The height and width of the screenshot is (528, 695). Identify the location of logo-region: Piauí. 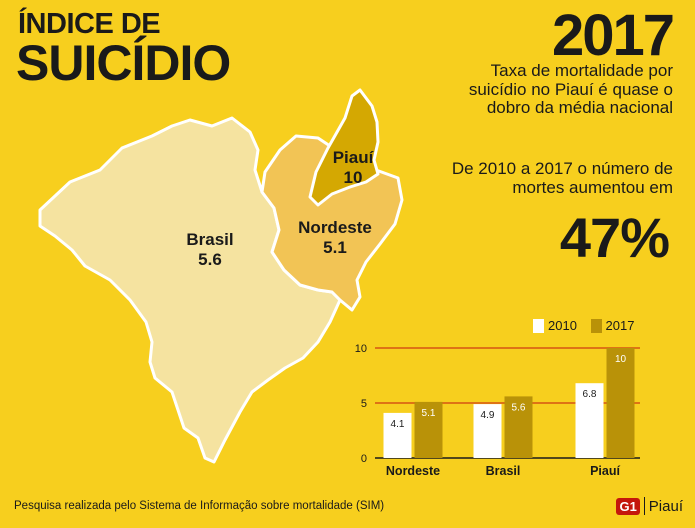
(665, 506).